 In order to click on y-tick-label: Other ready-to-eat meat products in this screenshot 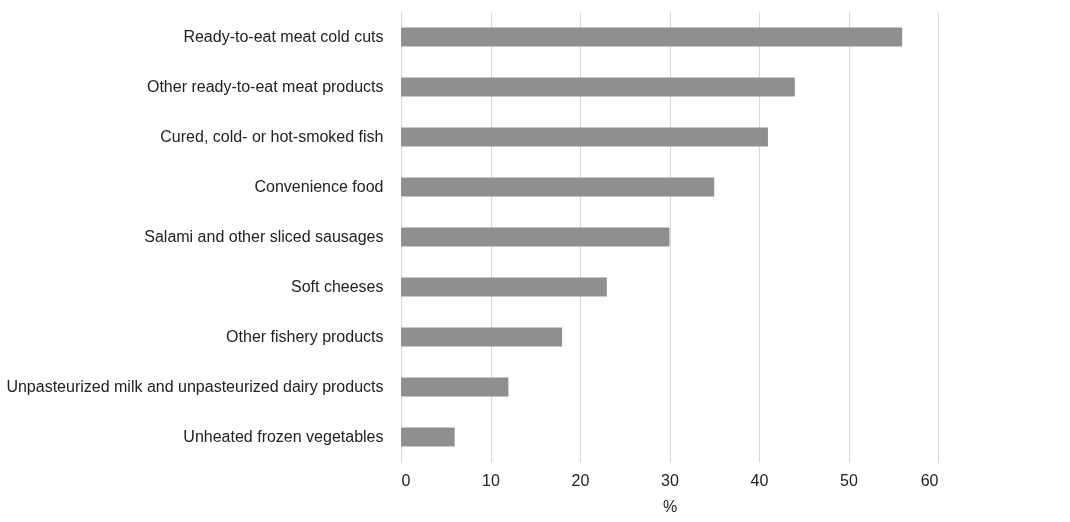, I will do `click(265, 86)`.